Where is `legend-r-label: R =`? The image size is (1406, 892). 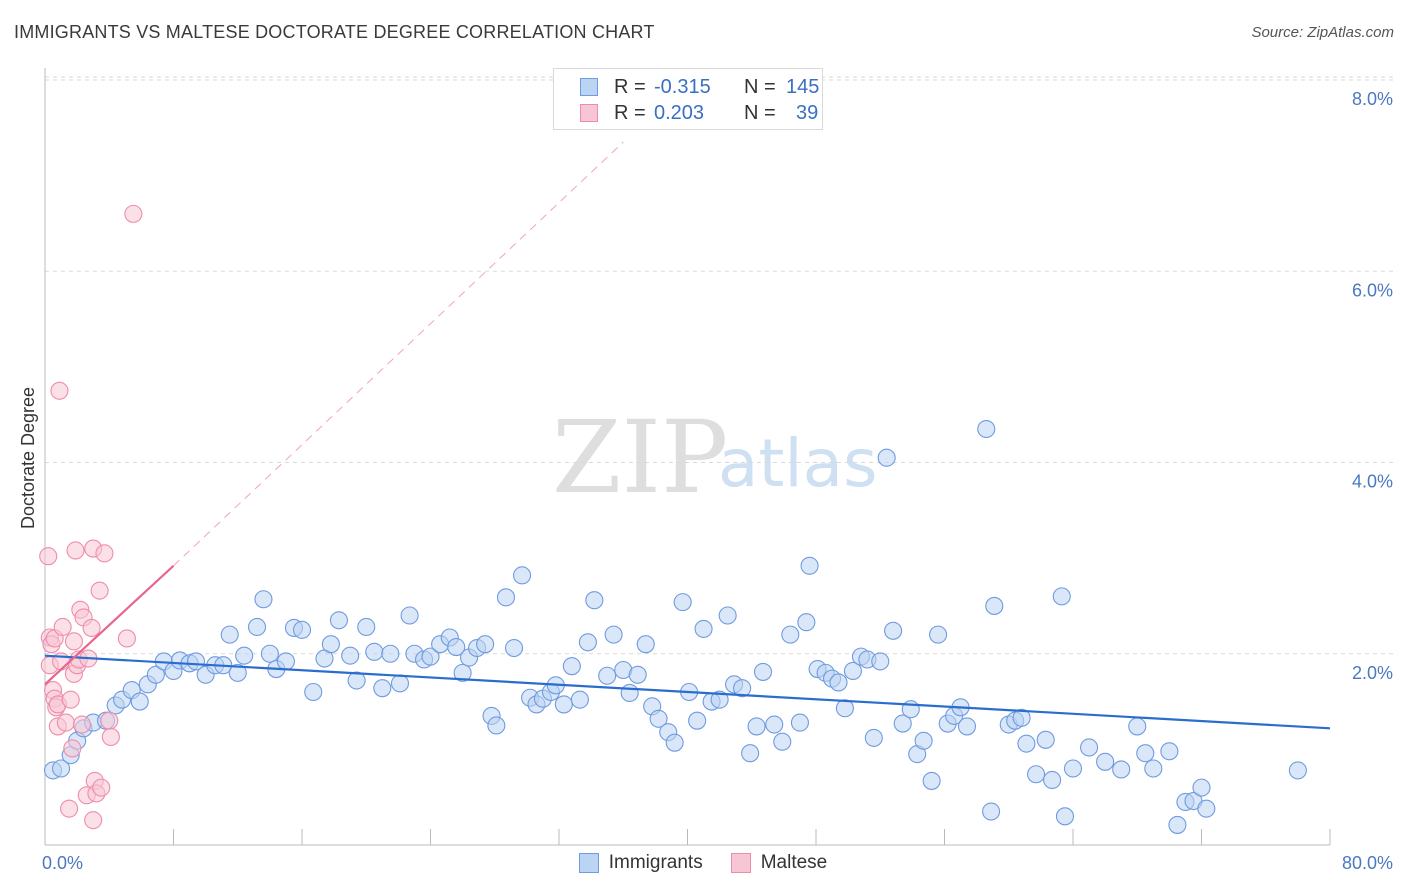 legend-r-label: R = is located at coordinates (630, 112).